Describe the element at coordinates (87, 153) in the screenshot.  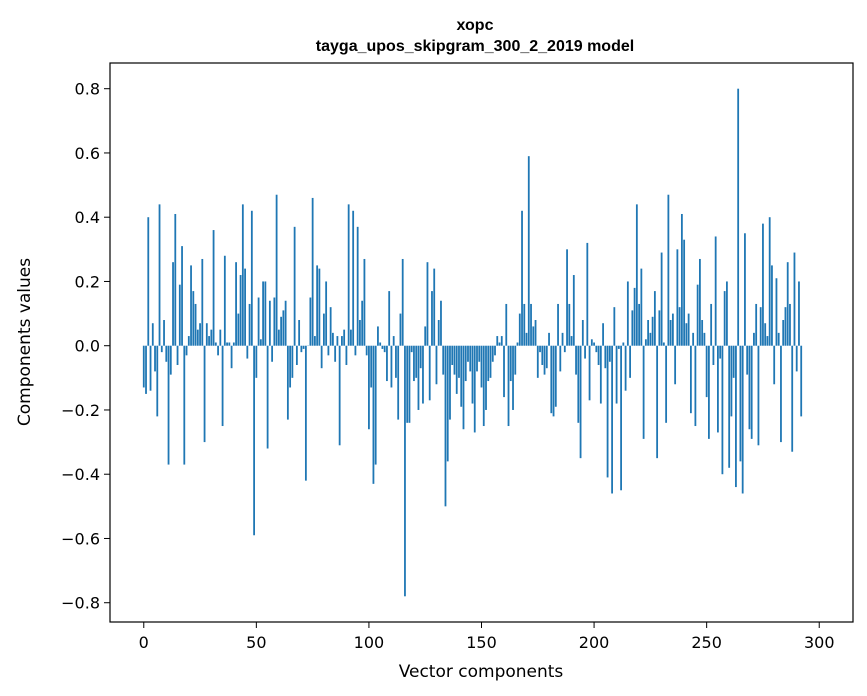
I see `y-tick-label: 0.6` at that location.